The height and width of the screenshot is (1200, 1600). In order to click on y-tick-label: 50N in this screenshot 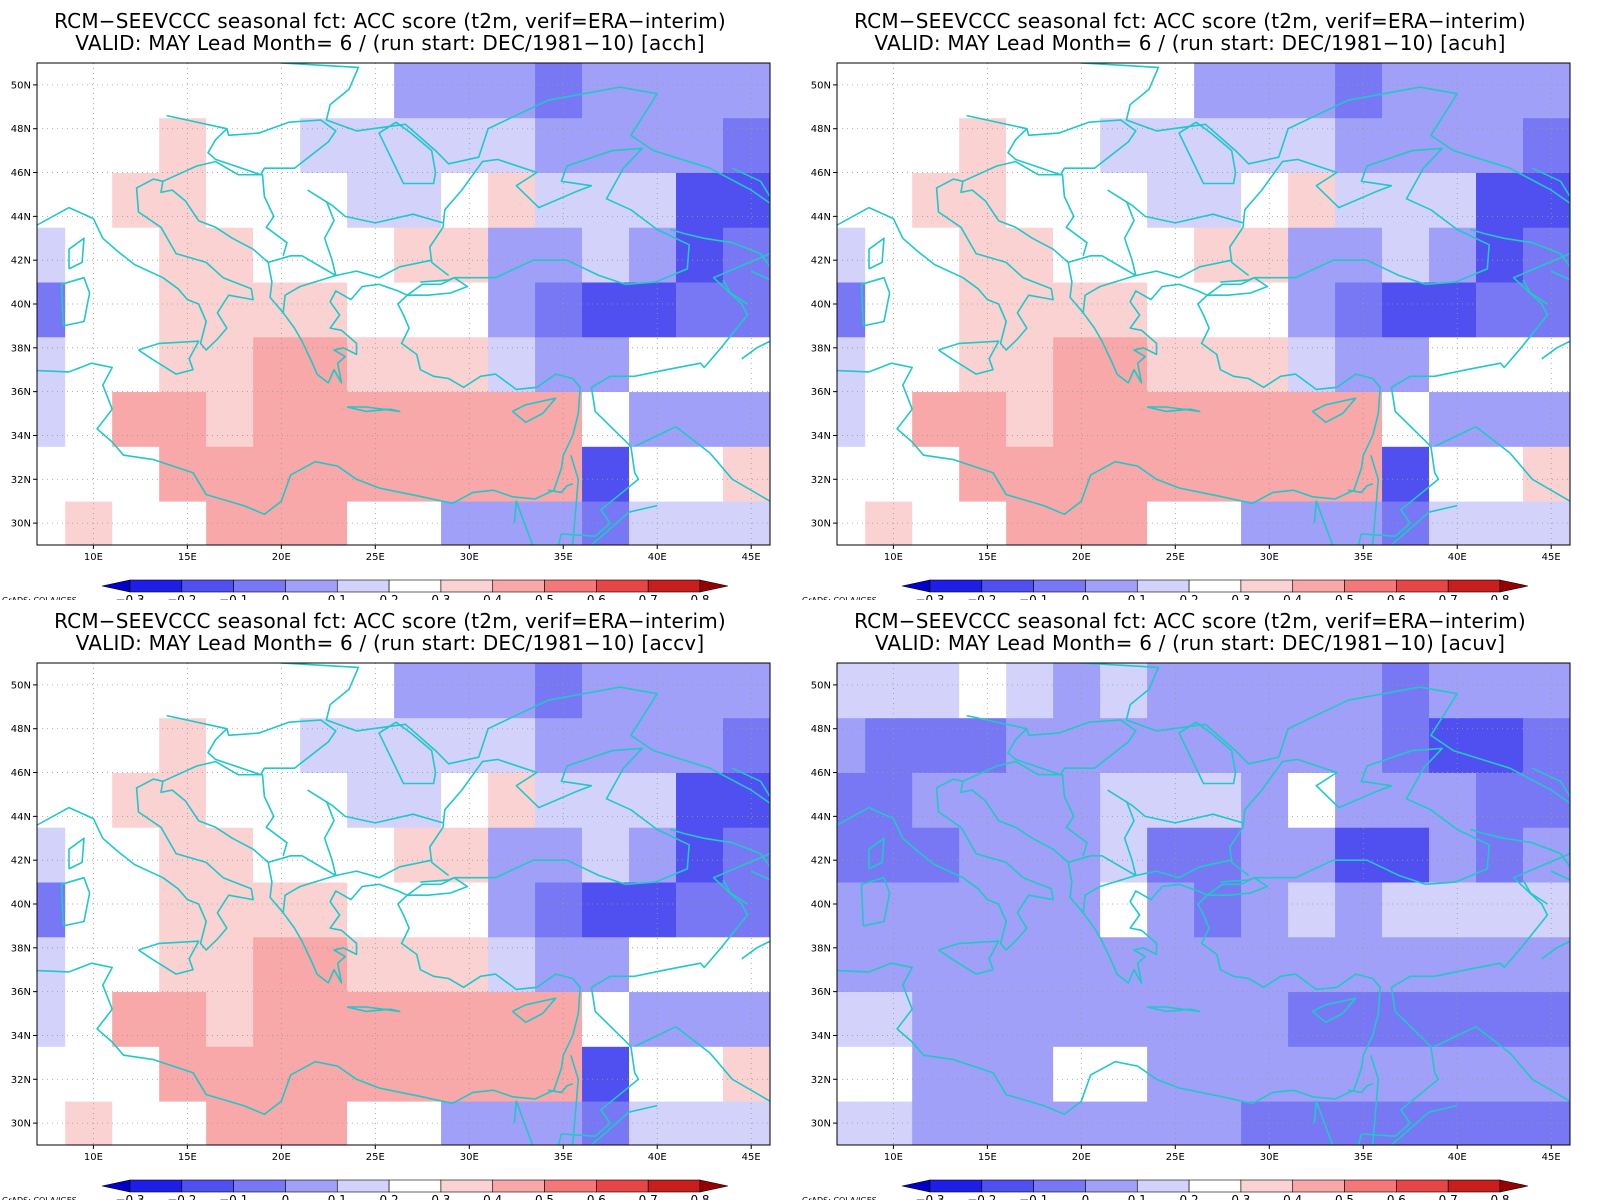, I will do `click(21, 685)`.